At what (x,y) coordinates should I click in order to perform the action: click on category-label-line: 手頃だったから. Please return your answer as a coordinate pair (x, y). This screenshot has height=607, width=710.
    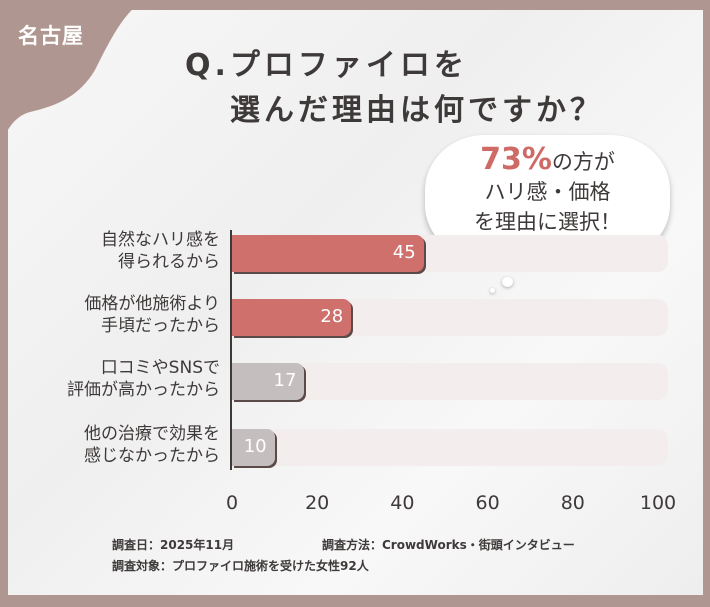
    Looking at the image, I should click on (160, 326).